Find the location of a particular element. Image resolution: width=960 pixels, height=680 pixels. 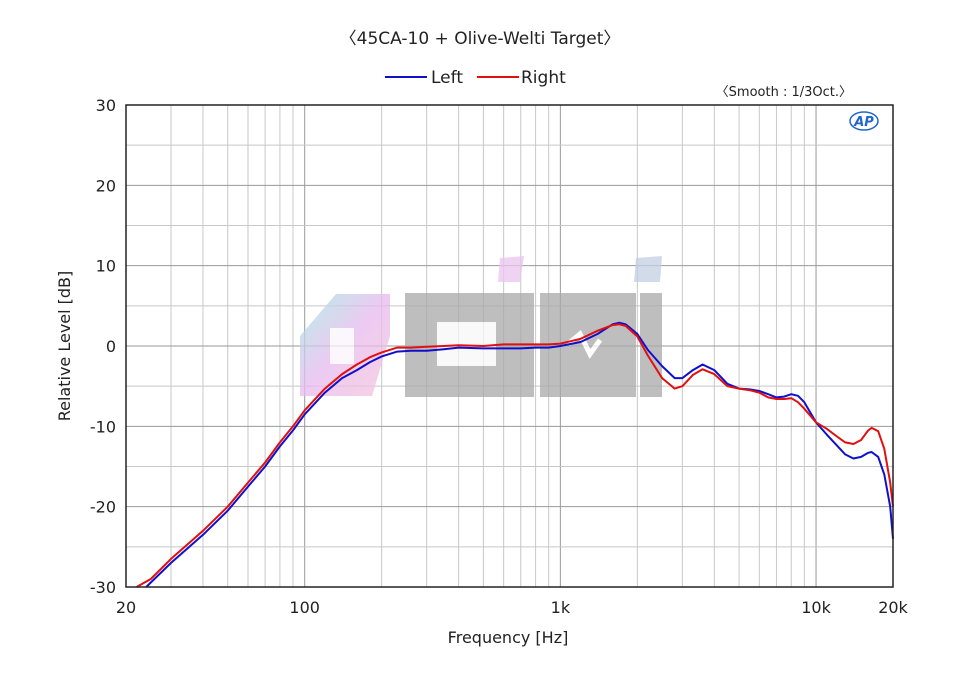

watermark-letter-i is located at coordinates (651, 345).